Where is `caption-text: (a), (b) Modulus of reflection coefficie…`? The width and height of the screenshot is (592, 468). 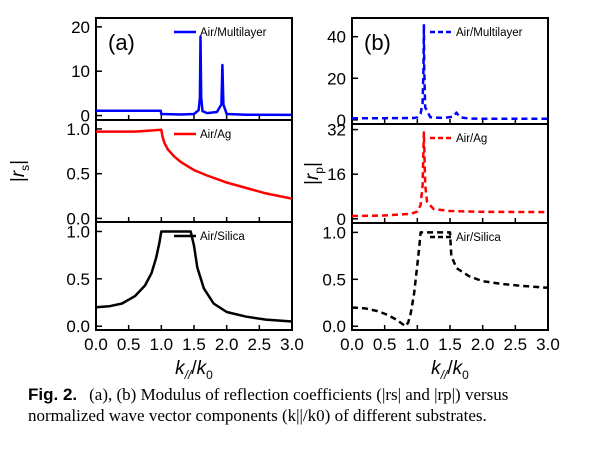 caption-text: (a), (b) Modulus of reflection coefficie… is located at coordinates (268, 405).